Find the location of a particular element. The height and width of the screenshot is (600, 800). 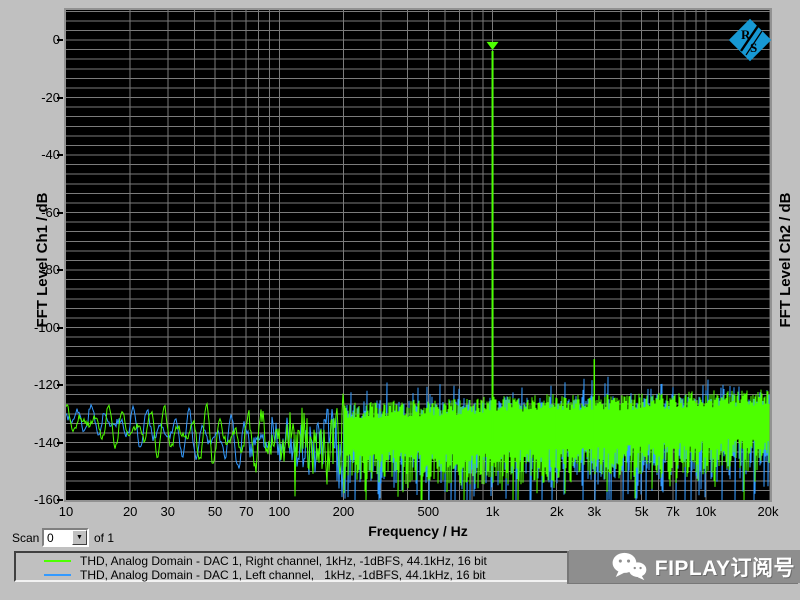

x-axis-title: Frequency / Hz is located at coordinates (418, 531).